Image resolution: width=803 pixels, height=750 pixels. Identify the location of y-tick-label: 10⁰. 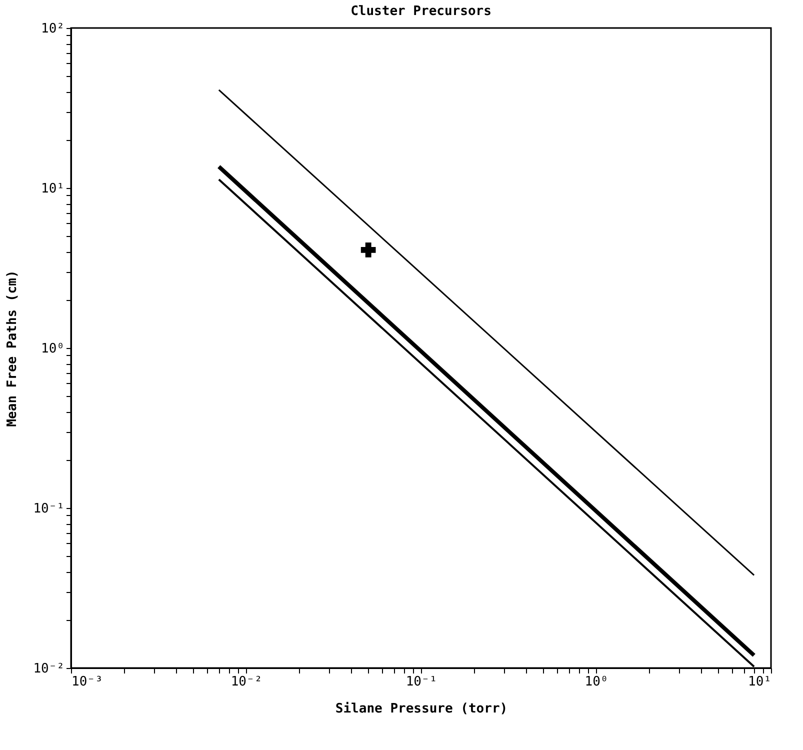
(52, 349).